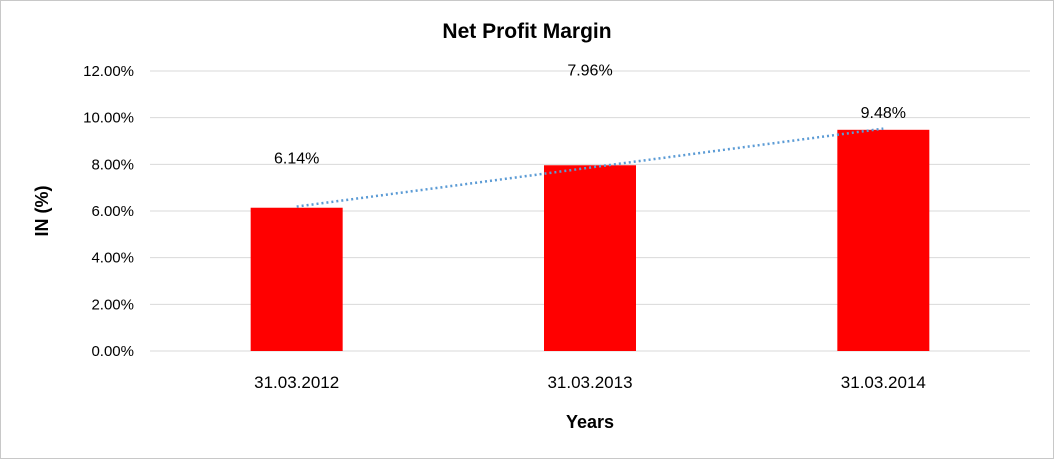 This screenshot has height=459, width=1054. Describe the element at coordinates (42, 211) in the screenshot. I see `y-axis-title: IN (%)` at that location.